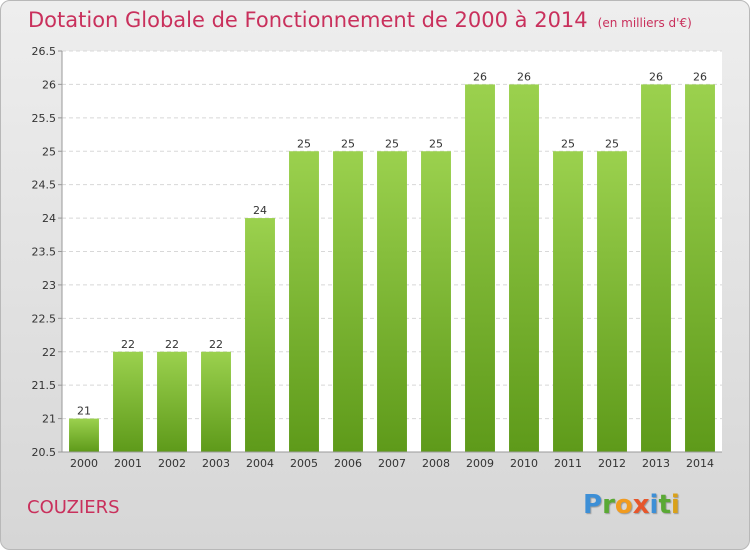  I want to click on y-tick-label: 22.5, so click(44, 318).